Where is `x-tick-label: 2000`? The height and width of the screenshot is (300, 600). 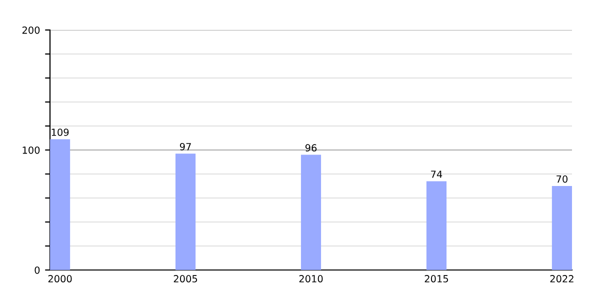 x-tick-label: 2000 is located at coordinates (60, 278).